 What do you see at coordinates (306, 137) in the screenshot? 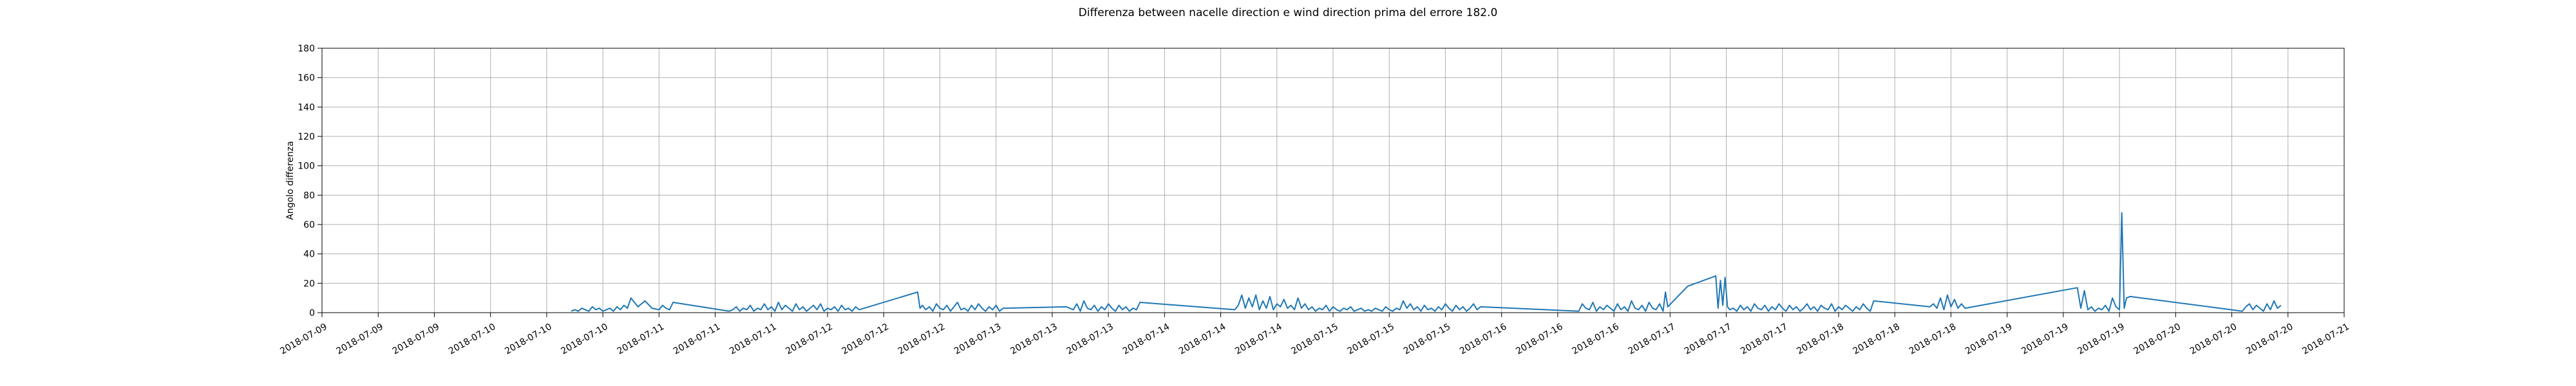
I see `y-tick-label: 120` at bounding box center [306, 137].